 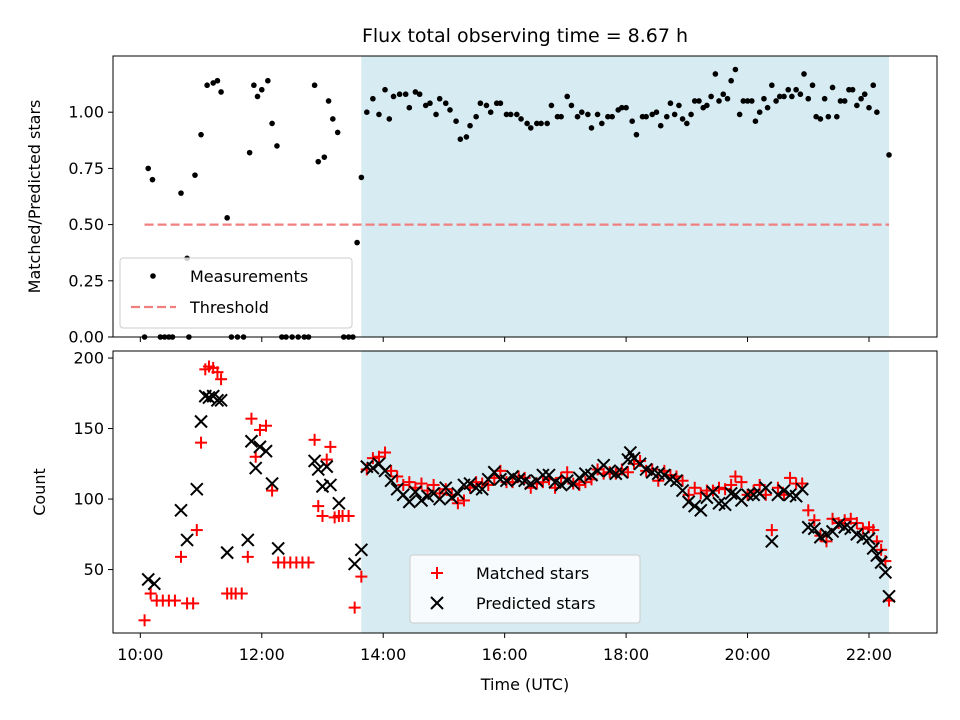 What do you see at coordinates (86, 224) in the screenshot?
I see `top-y-tick-label: 0.50` at bounding box center [86, 224].